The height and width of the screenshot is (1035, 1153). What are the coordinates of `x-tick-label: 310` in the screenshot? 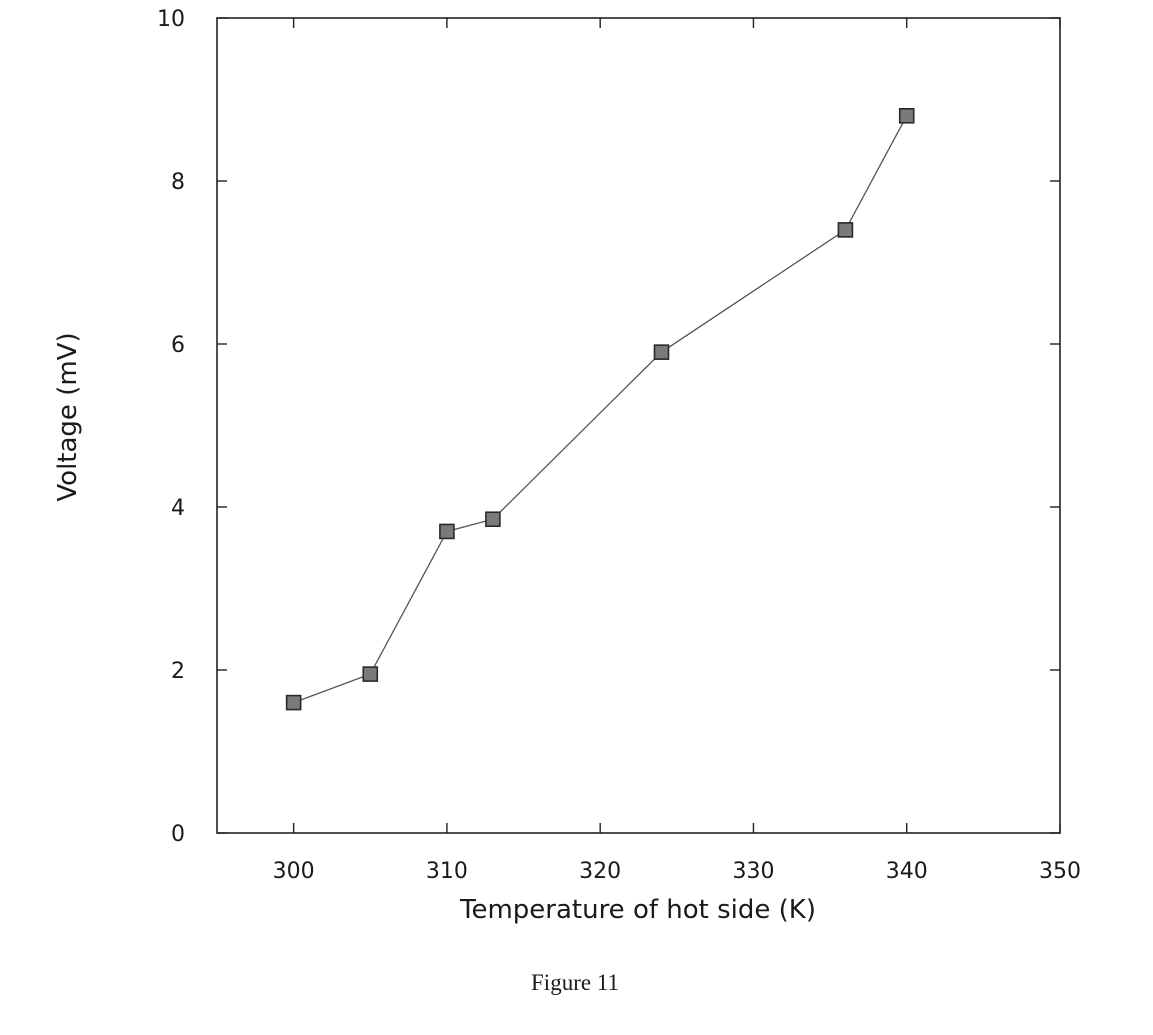 It's located at (447, 871).